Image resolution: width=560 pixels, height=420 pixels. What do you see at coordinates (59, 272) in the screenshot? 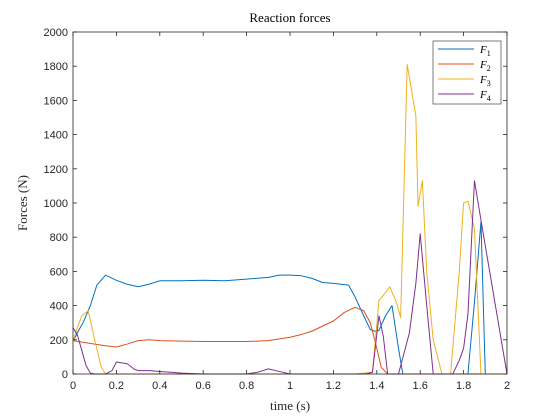
I see `y-tick-label: 600` at bounding box center [59, 272].